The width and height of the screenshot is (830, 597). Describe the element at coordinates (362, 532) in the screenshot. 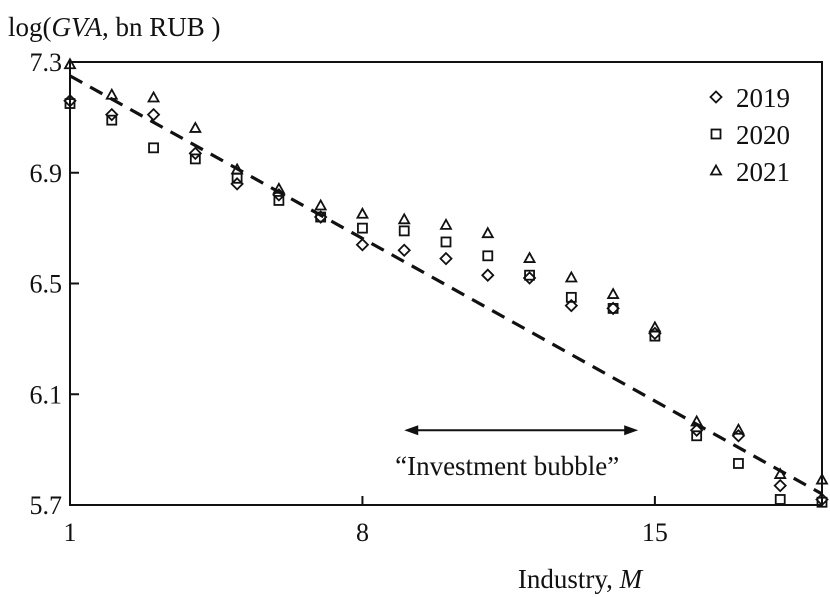

I see `x-tick-label-8: 8` at that location.